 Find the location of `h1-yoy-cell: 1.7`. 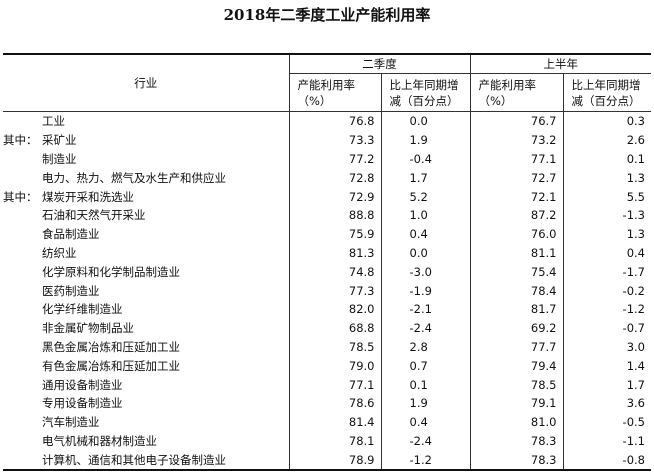

h1-yoy-cell: 1.7 is located at coordinates (606, 384).